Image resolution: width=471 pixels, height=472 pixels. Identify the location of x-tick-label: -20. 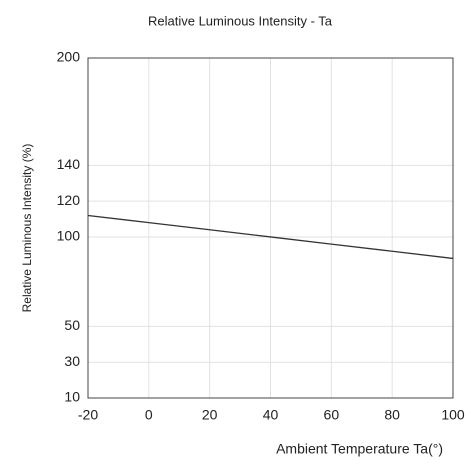
(88, 415).